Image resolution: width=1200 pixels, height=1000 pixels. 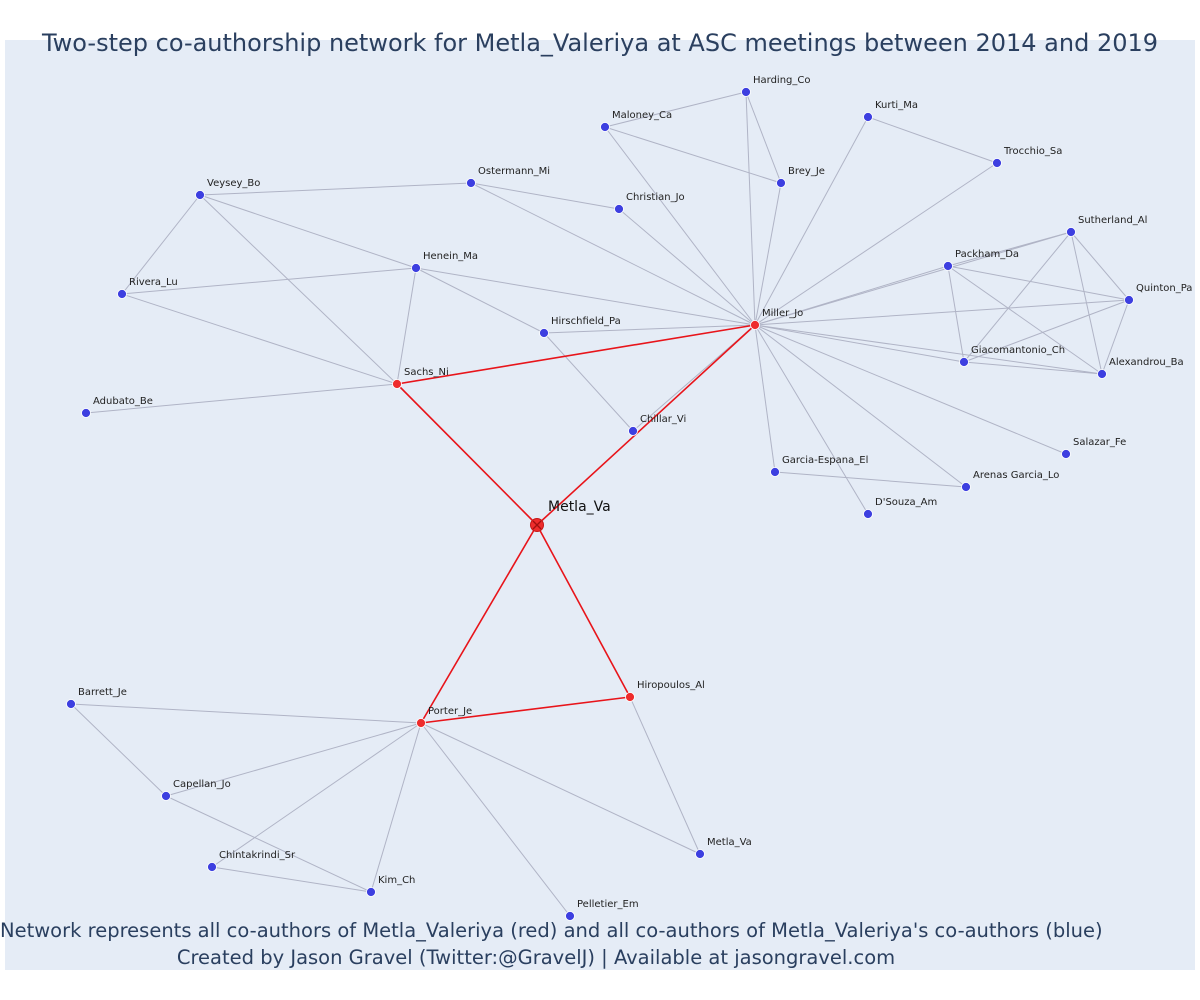 I want to click on edge-garcia_espana_el-arenas_garcia_lo, so click(x=870, y=479).